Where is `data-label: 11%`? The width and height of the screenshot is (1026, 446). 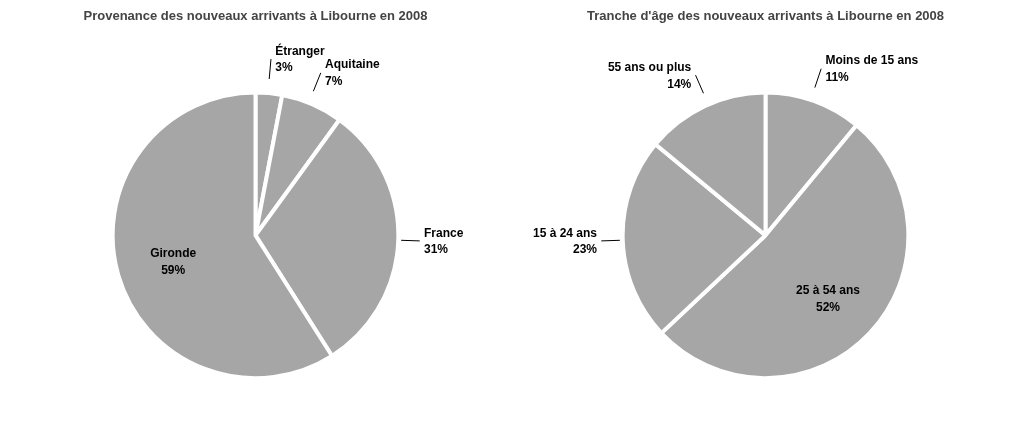 data-label: 11% is located at coordinates (837, 77).